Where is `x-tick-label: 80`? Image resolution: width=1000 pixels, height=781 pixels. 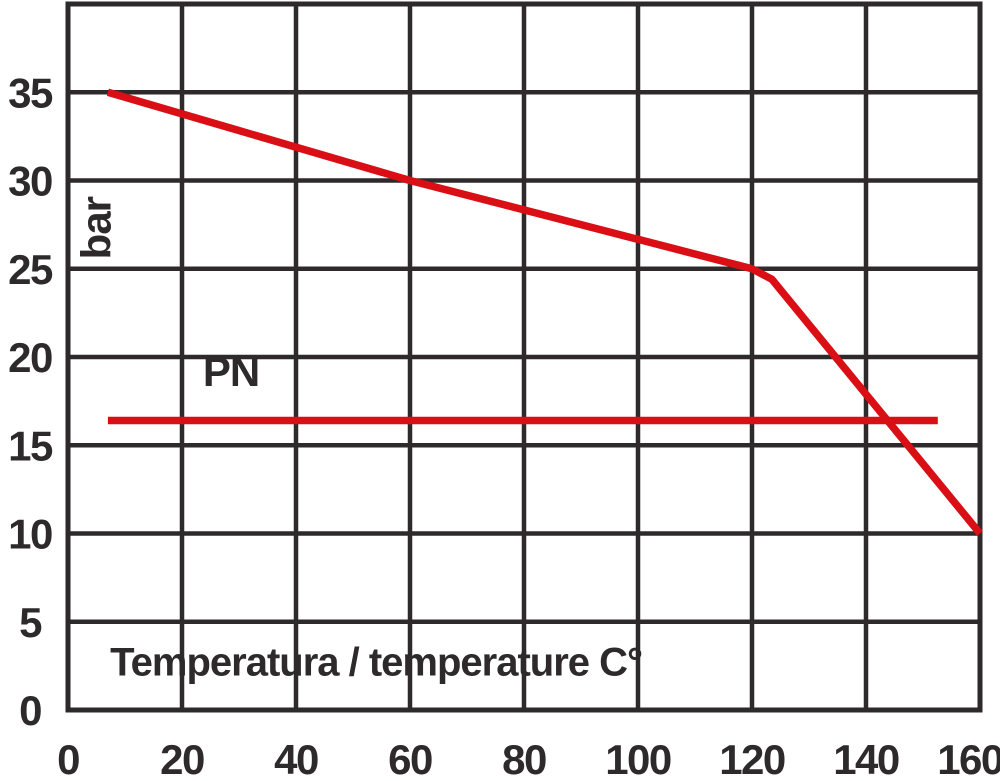
x-tick-label: 80 is located at coordinates (524, 758).